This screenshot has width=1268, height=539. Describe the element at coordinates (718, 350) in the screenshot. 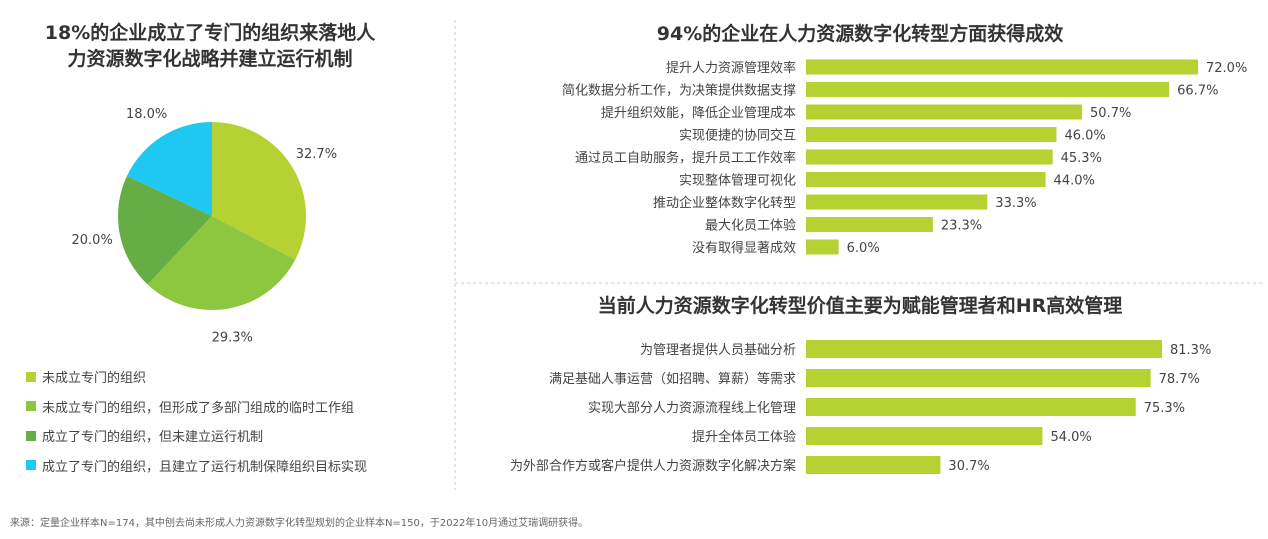

I see `bar-category-label: 为管理者提供人员基础分析` at that location.